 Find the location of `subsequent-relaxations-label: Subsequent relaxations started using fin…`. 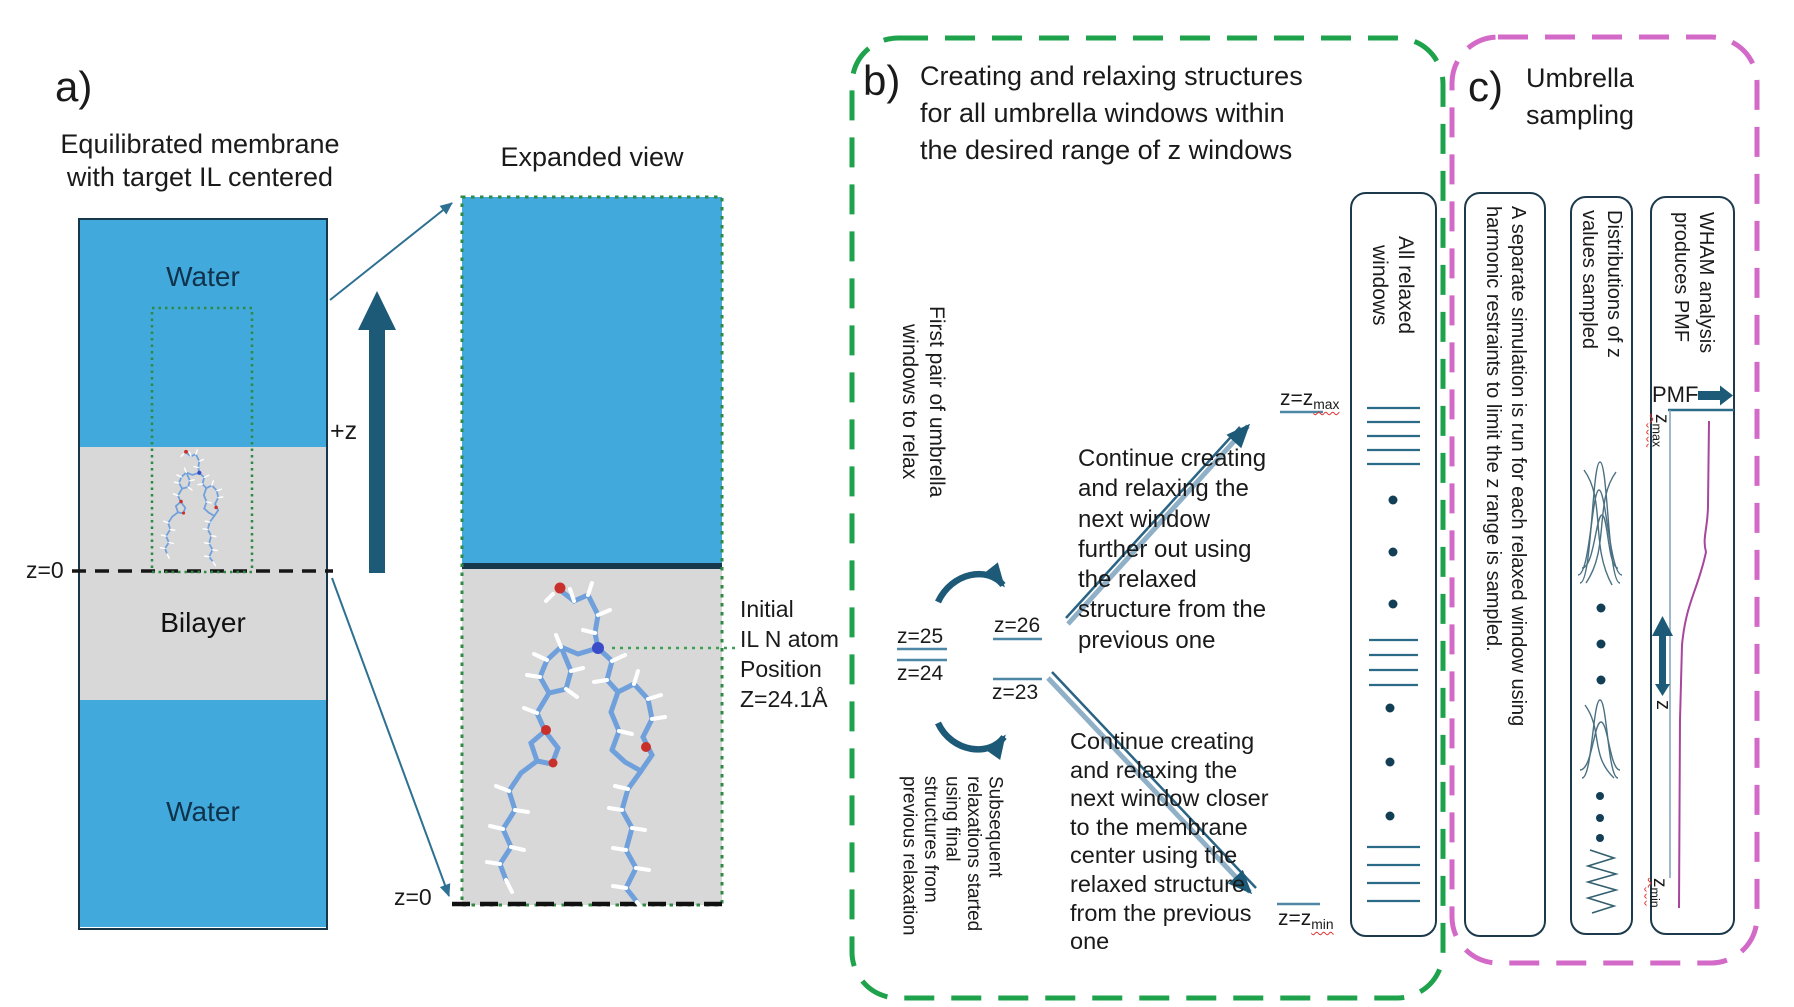

subsequent-relaxations-label: Subsequent relaxations started using fin… is located at coordinates (952, 856).